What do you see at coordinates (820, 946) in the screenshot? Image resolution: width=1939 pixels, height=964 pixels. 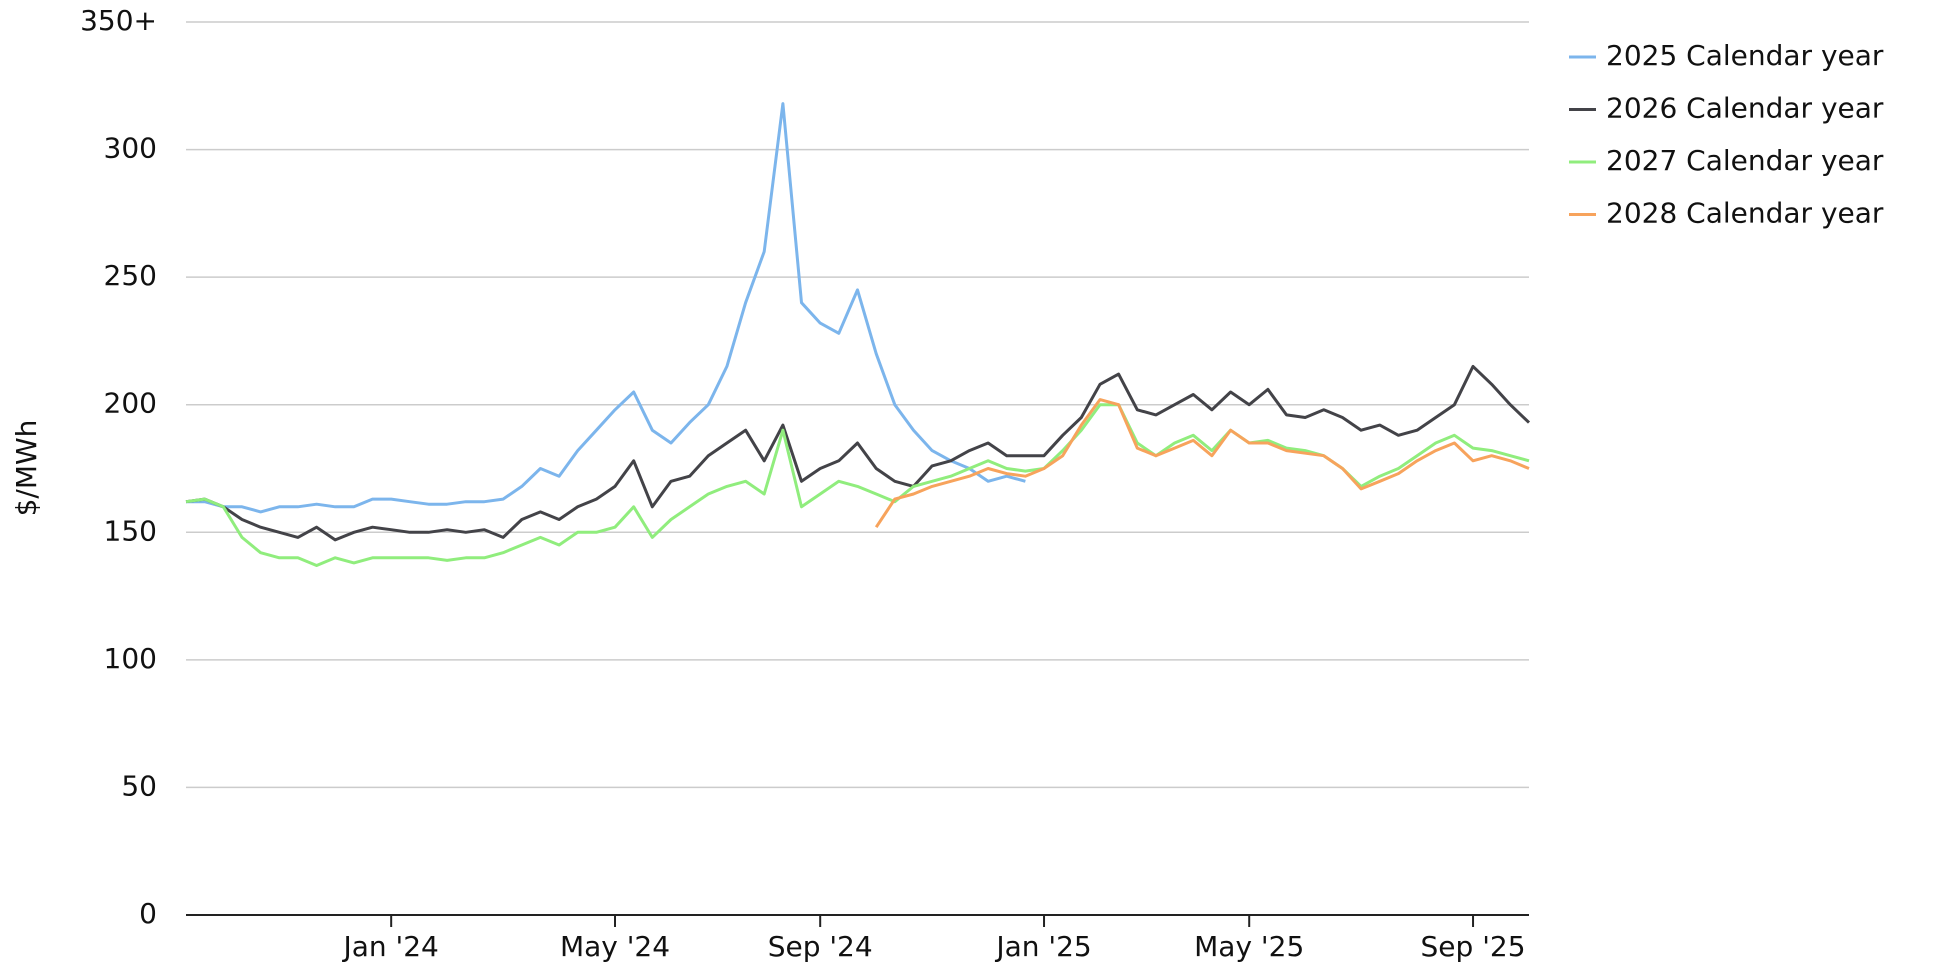 I see `x-tick-label: Sep '24` at bounding box center [820, 946].